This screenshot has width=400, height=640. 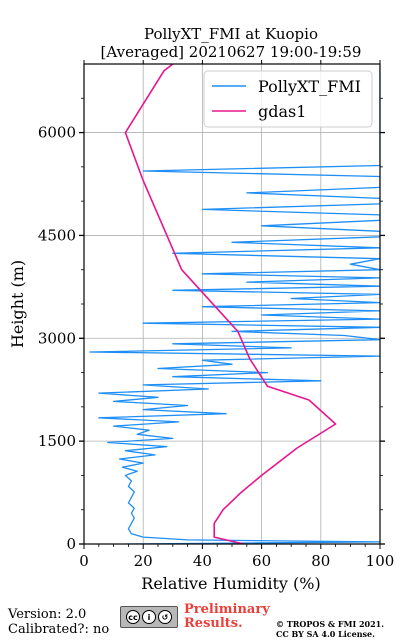 What do you see at coordinates (57, 133) in the screenshot?
I see `y-tick-label: 6000` at bounding box center [57, 133].